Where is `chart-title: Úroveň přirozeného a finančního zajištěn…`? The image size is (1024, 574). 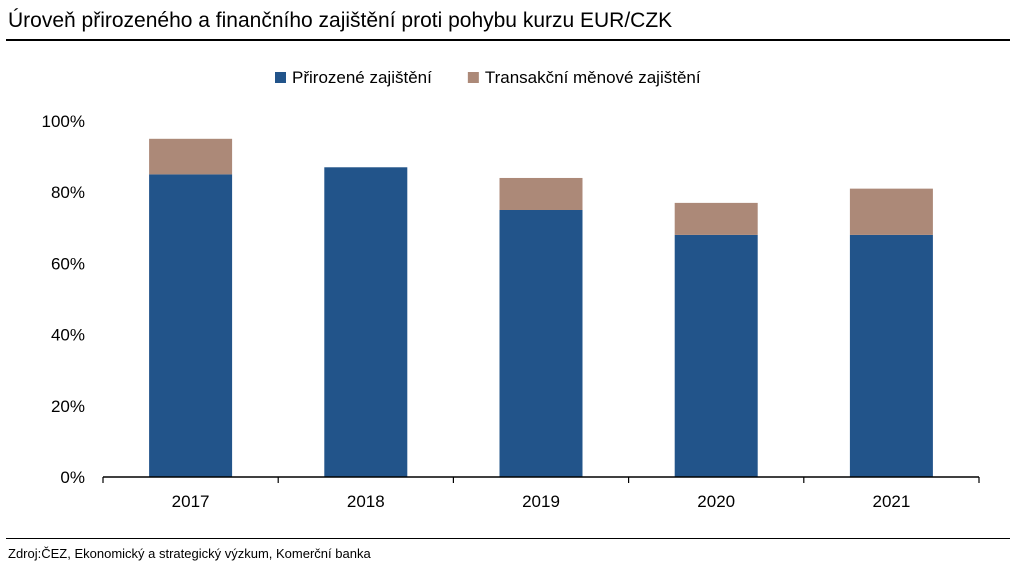
chart-title: Úroveň přirozeného a finančního zajištěn… is located at coordinates (340, 20).